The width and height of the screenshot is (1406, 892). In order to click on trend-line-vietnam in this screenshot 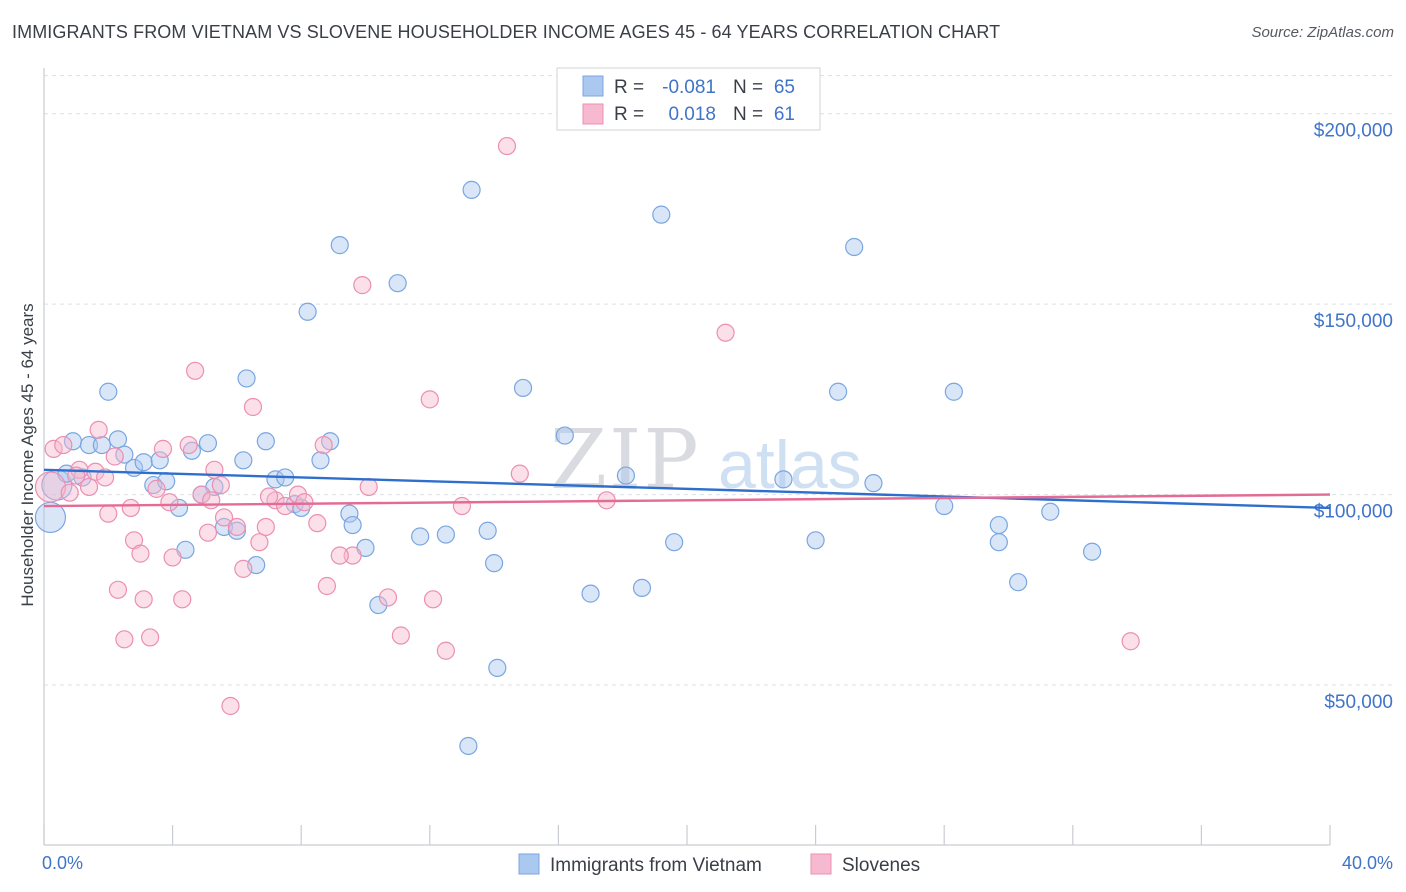, I will do `click(687, 489)`.